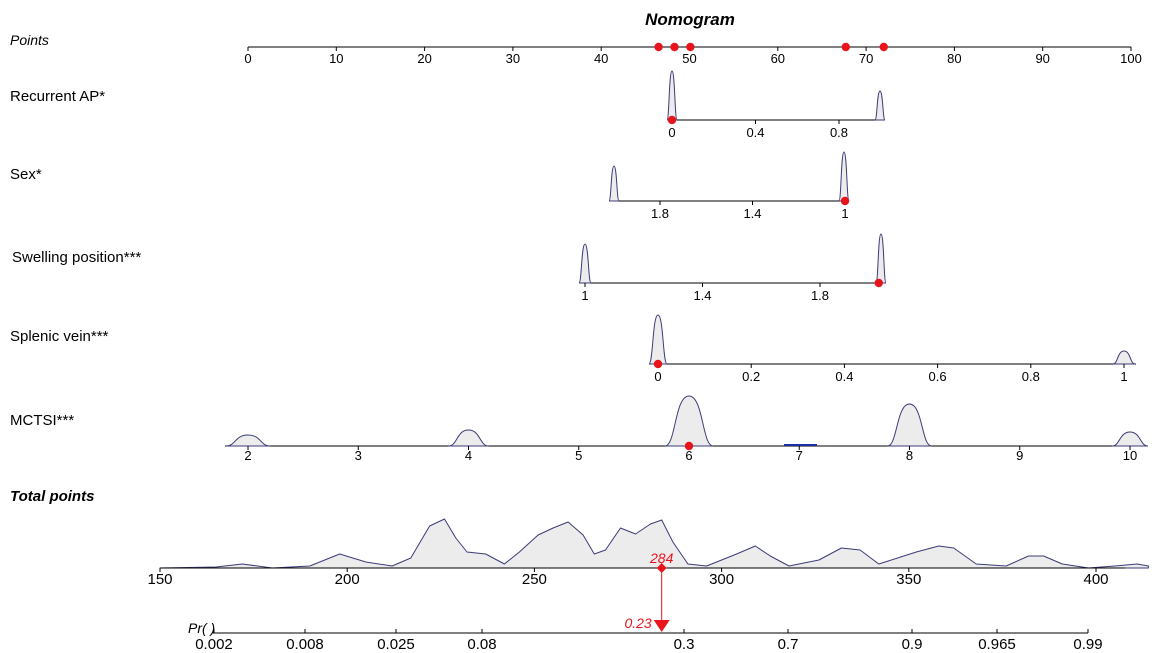  I want to click on splenic-vein-marker, so click(658, 364).